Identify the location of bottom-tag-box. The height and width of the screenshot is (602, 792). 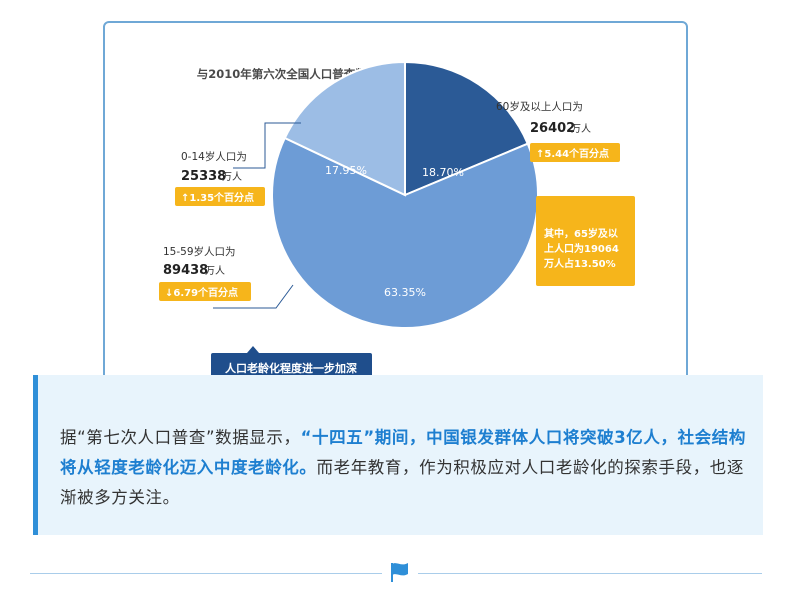
(291, 367).